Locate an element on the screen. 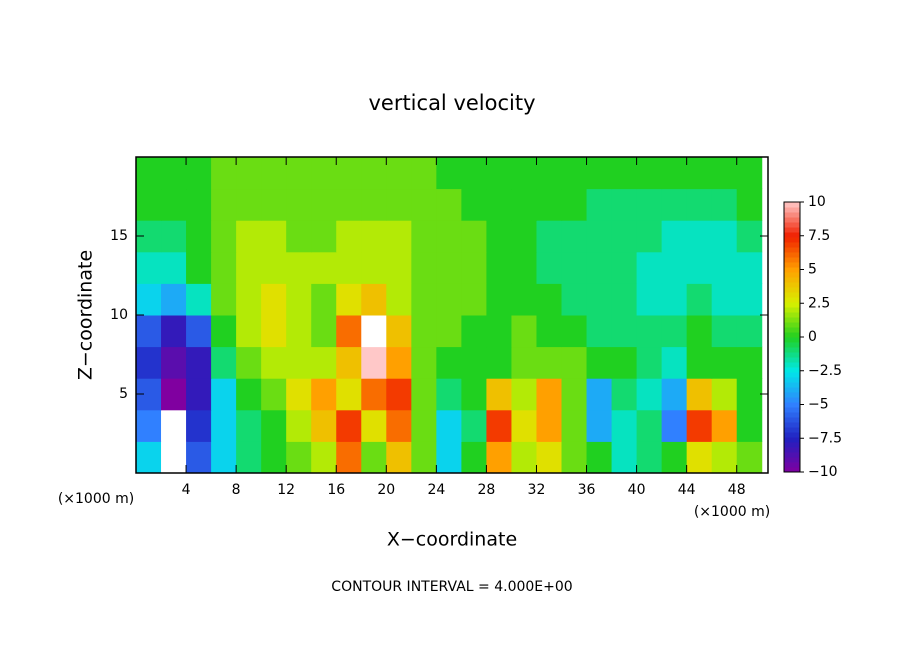 This screenshot has width=904, height=658. colorbar-tick-label: 5 is located at coordinates (812, 270).